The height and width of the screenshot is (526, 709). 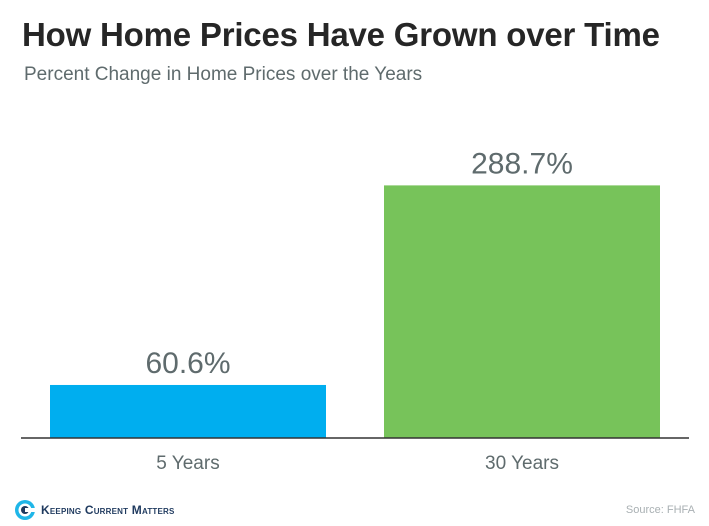 What do you see at coordinates (25, 510) in the screenshot?
I see `kcm-logo-icon` at bounding box center [25, 510].